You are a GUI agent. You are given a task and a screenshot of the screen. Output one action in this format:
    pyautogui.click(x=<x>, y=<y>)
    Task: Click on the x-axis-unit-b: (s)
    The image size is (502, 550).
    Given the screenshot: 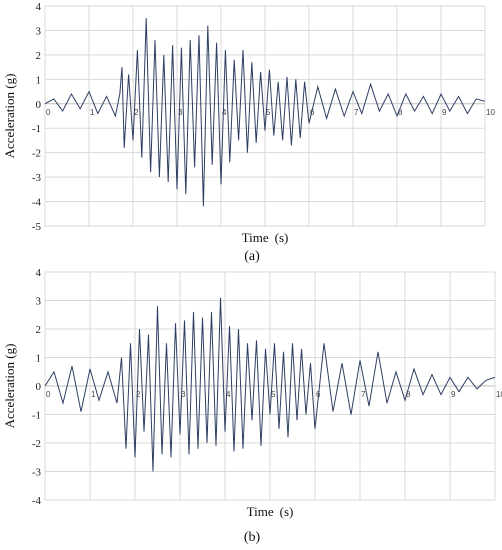 What is the action you would take?
    pyautogui.click(x=287, y=511)
    